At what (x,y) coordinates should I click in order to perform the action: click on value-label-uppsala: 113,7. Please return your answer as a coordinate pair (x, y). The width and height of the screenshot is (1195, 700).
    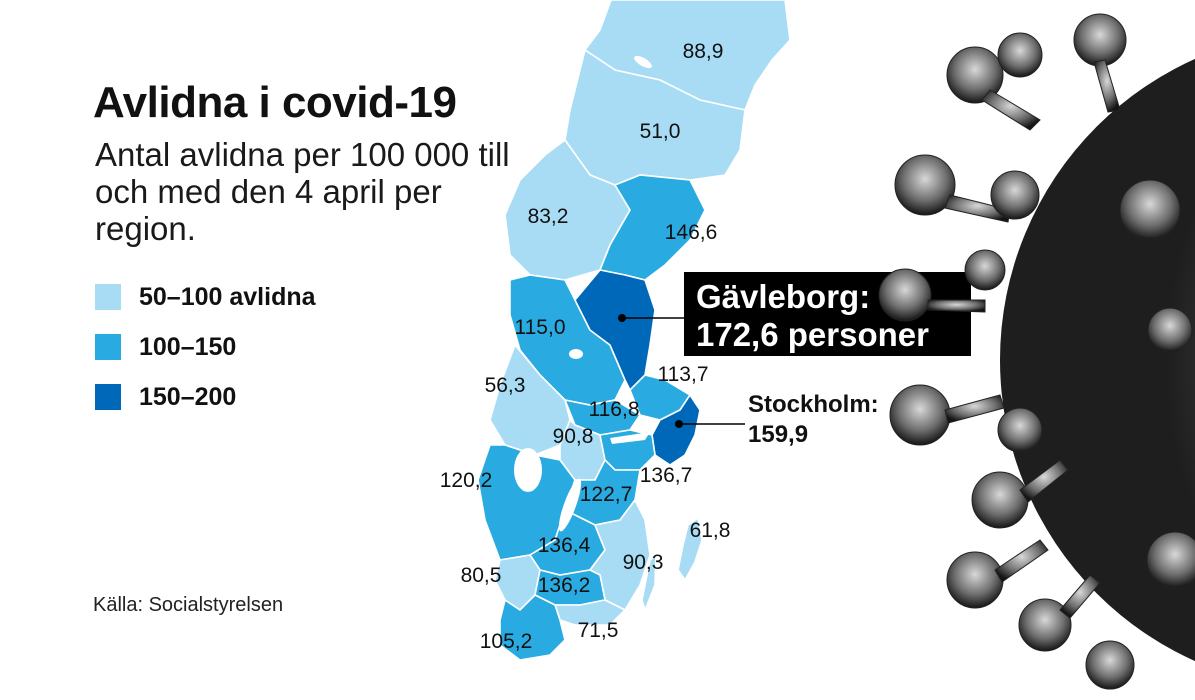
    Looking at the image, I should click on (683, 374).